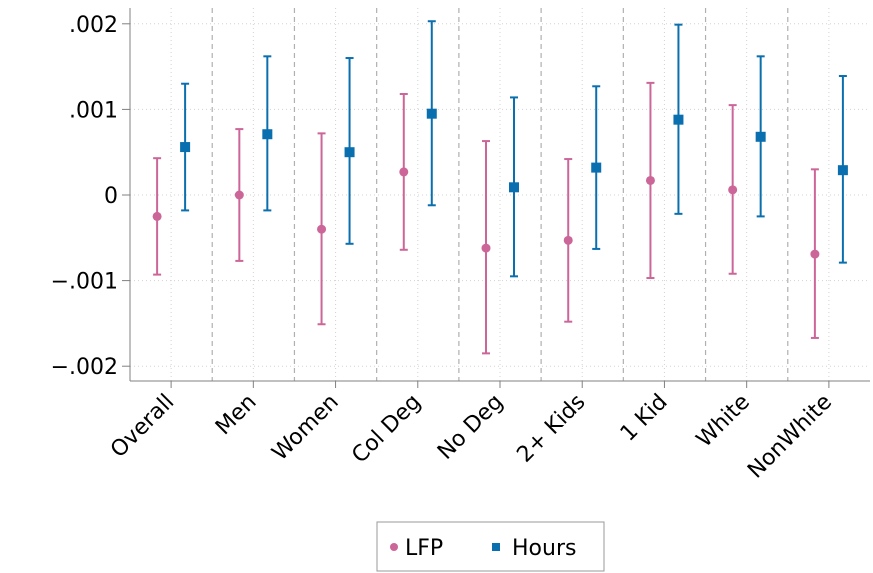 This screenshot has height=573, width=873. Describe the element at coordinates (236, 415) in the screenshot. I see `x-tick-label: Men` at that location.